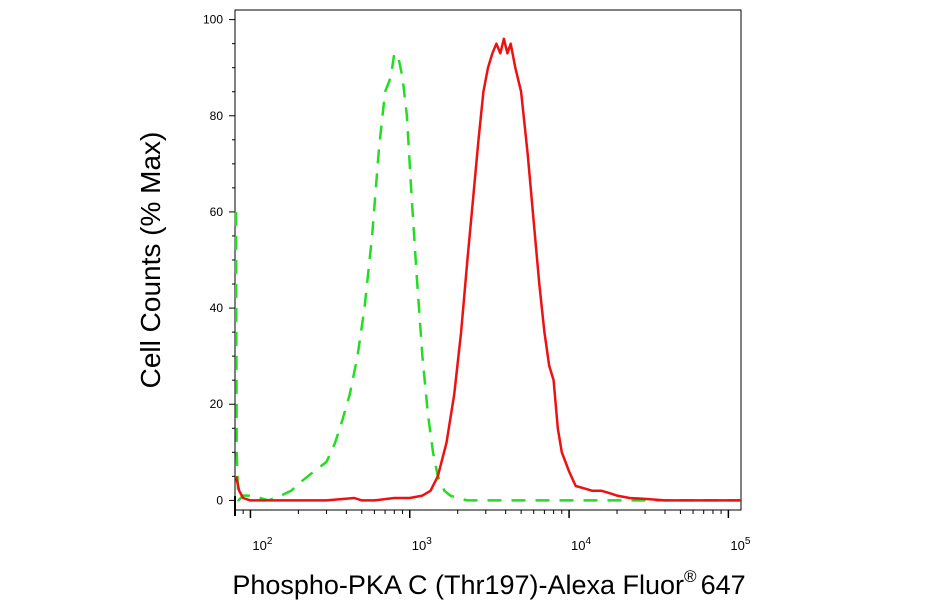 This screenshot has width=937, height=605. I want to click on y-tick-labels: 0 20 40 60 80 100, so click(213, 260).